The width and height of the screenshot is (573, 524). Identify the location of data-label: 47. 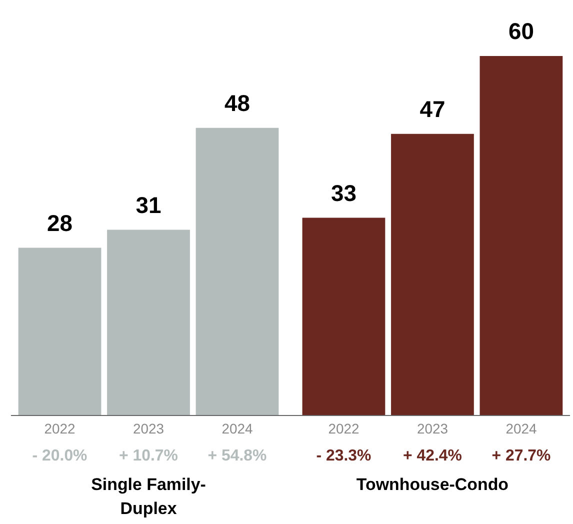
(433, 109).